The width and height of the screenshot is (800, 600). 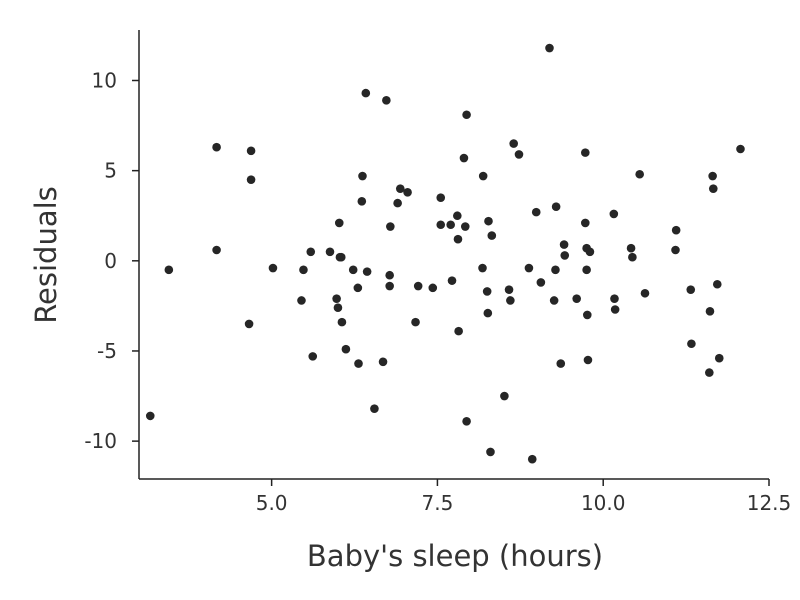 What do you see at coordinates (104, 80) in the screenshot?
I see `y-tick-label: 10` at bounding box center [104, 80].